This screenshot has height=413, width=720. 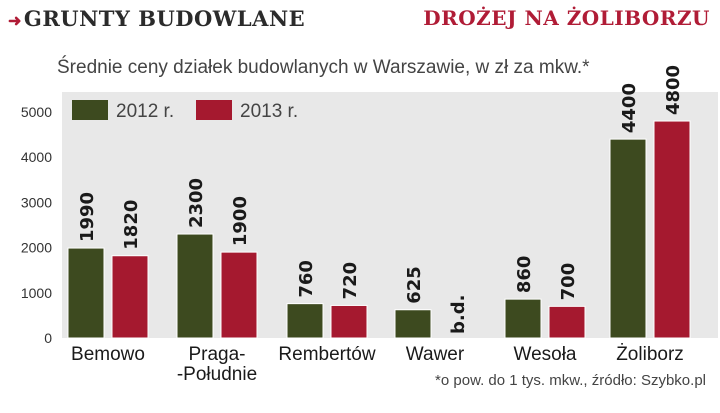 I want to click on kicker: ➜GRUNTY BUDOWLANE, so click(x=156, y=18).